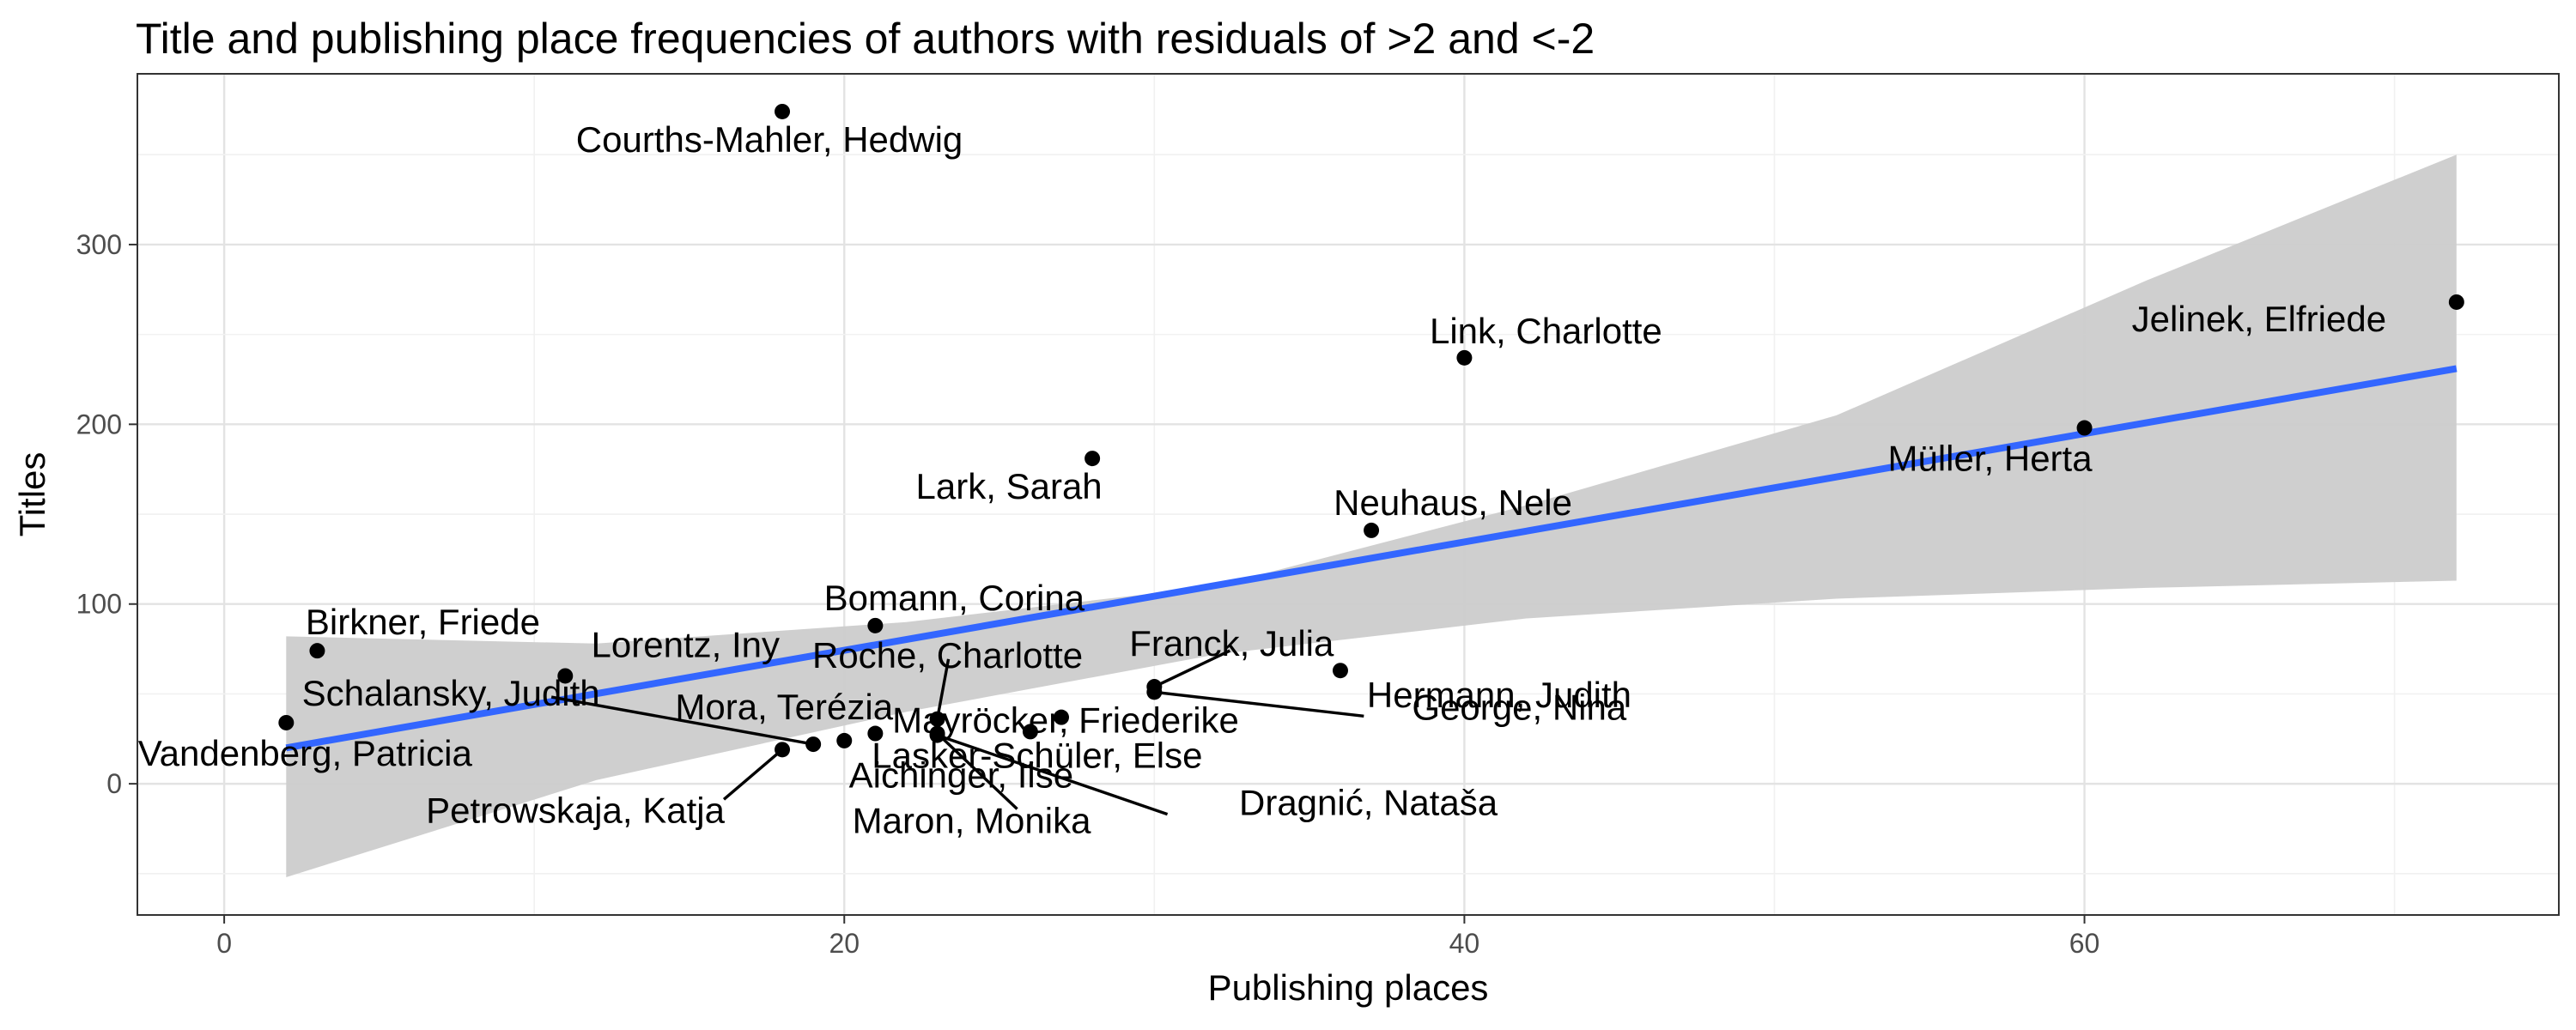 Image resolution: width=2576 pixels, height=1030 pixels. Describe the element at coordinates (423, 622) in the screenshot. I see `data-point-label: Birkner, Friede` at that location.